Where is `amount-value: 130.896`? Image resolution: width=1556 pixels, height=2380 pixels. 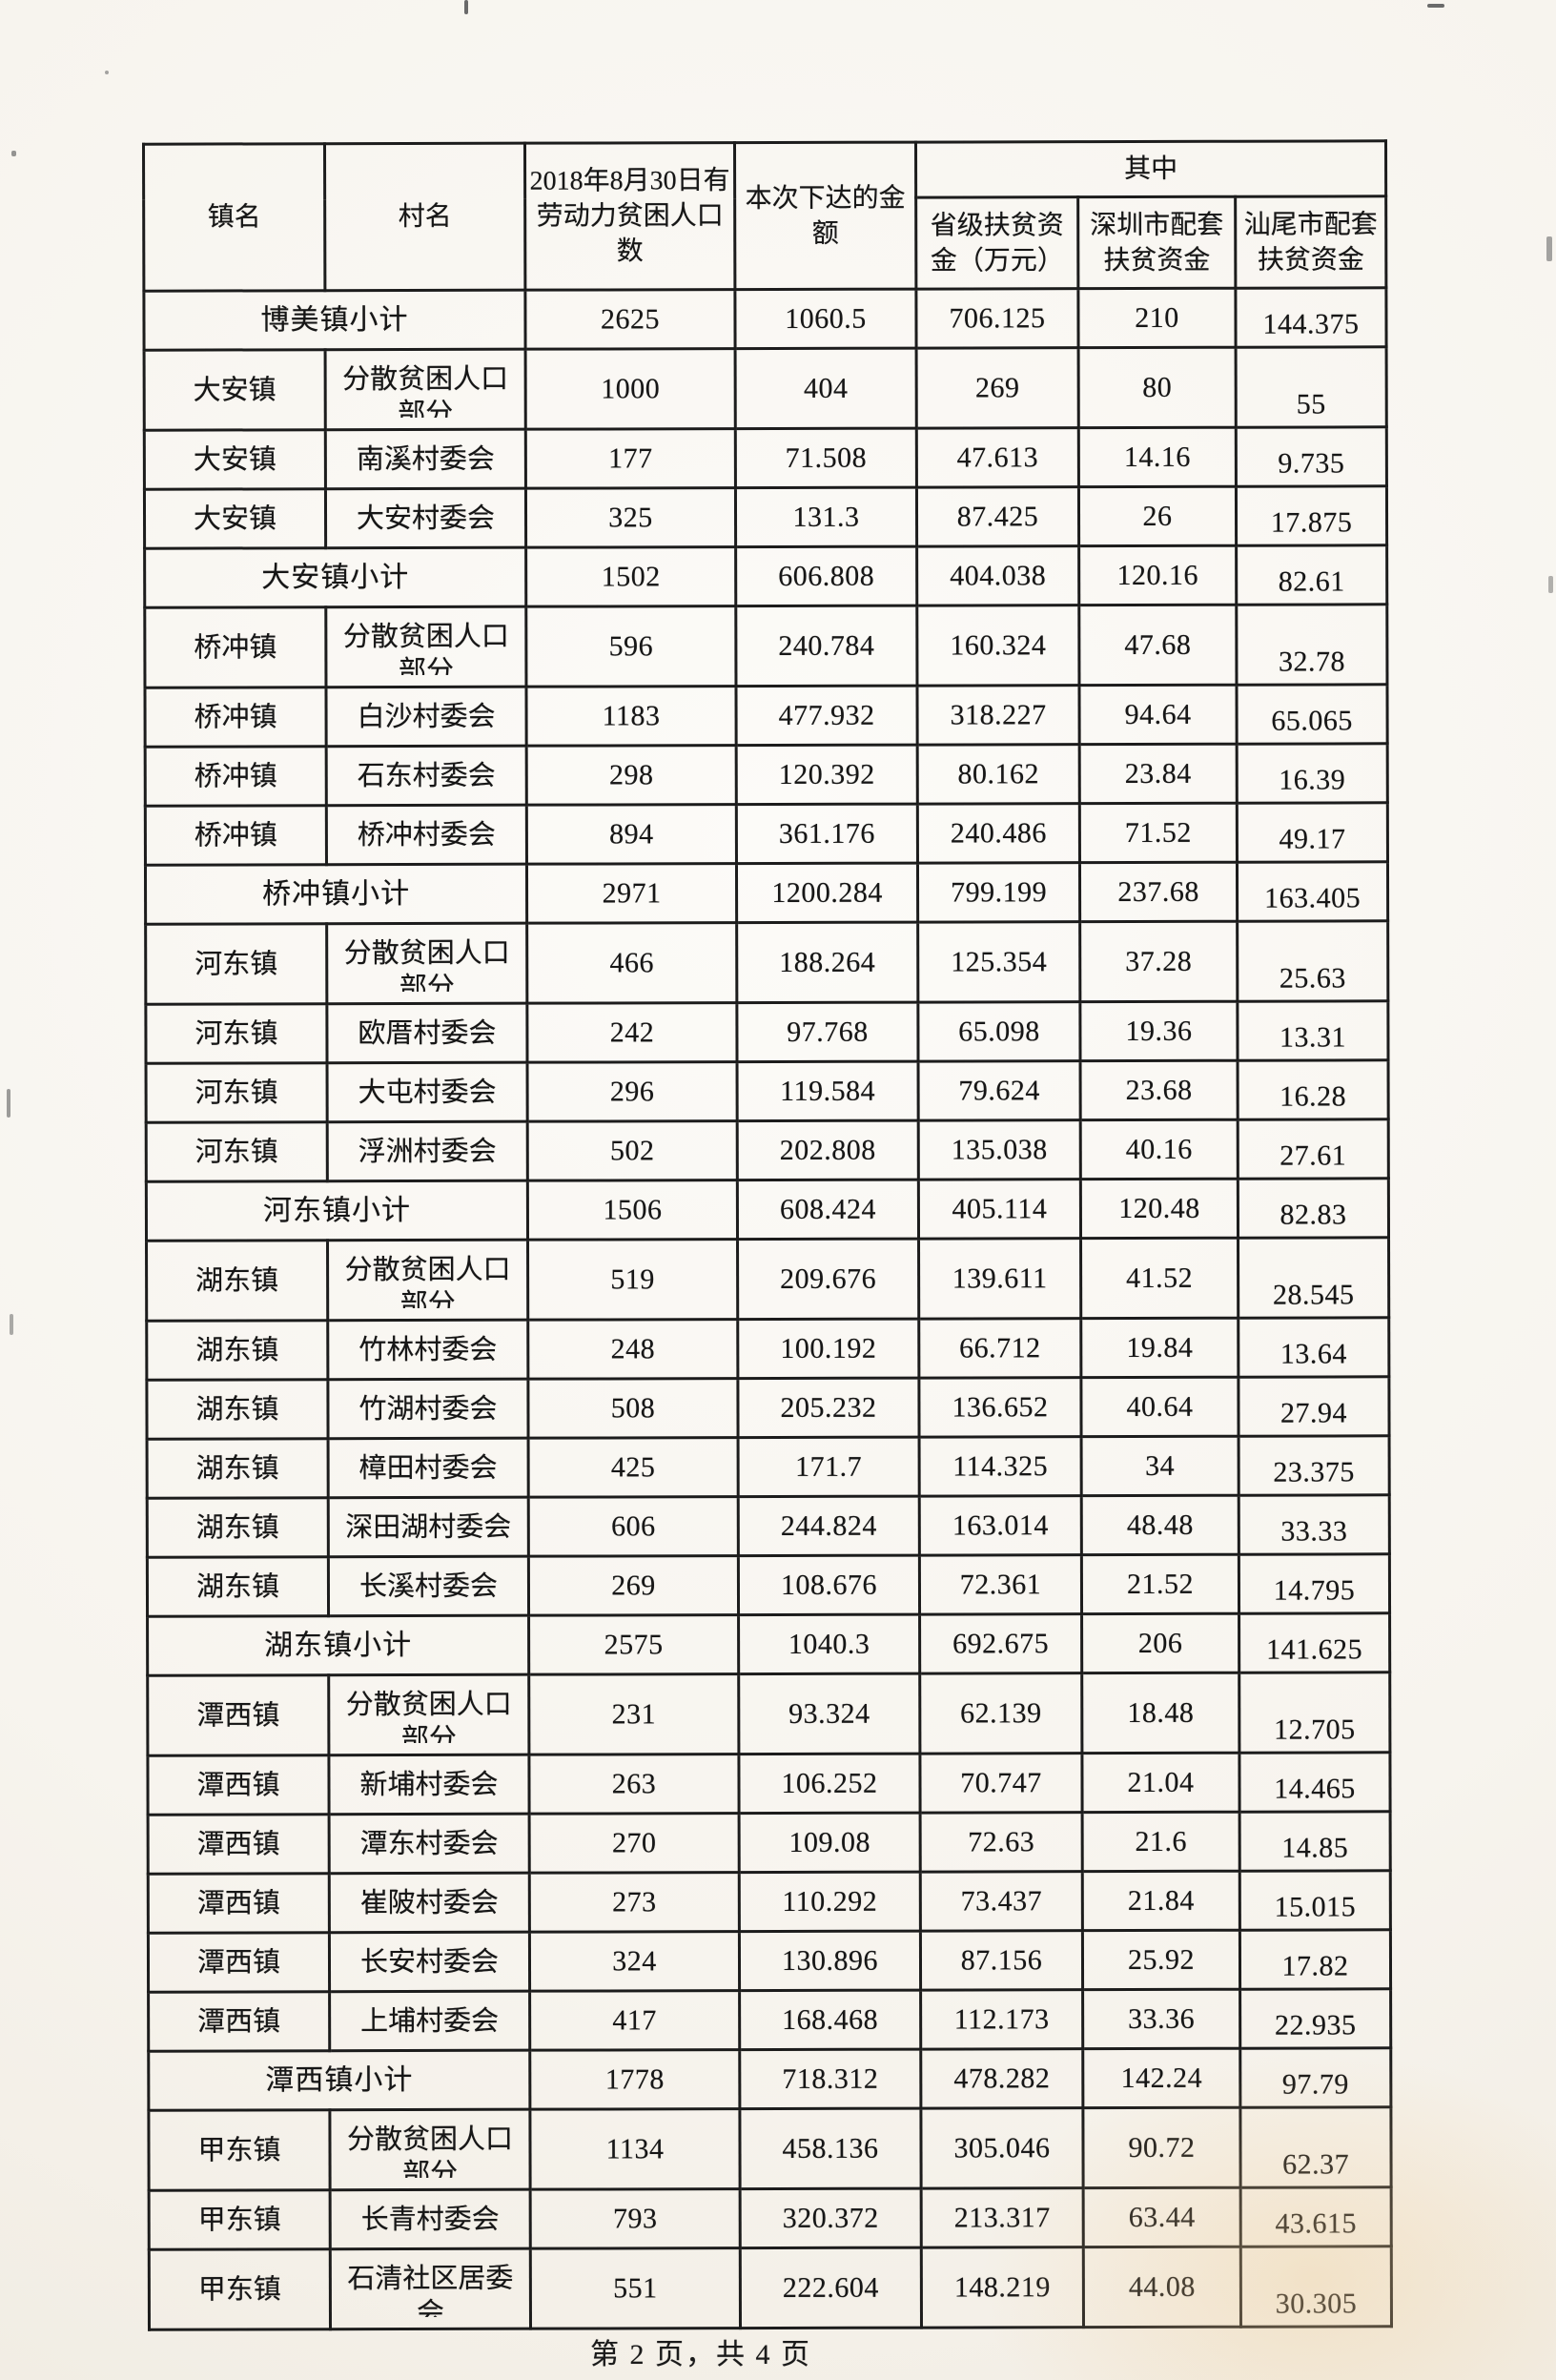 amount-value: 130.896 is located at coordinates (830, 1961).